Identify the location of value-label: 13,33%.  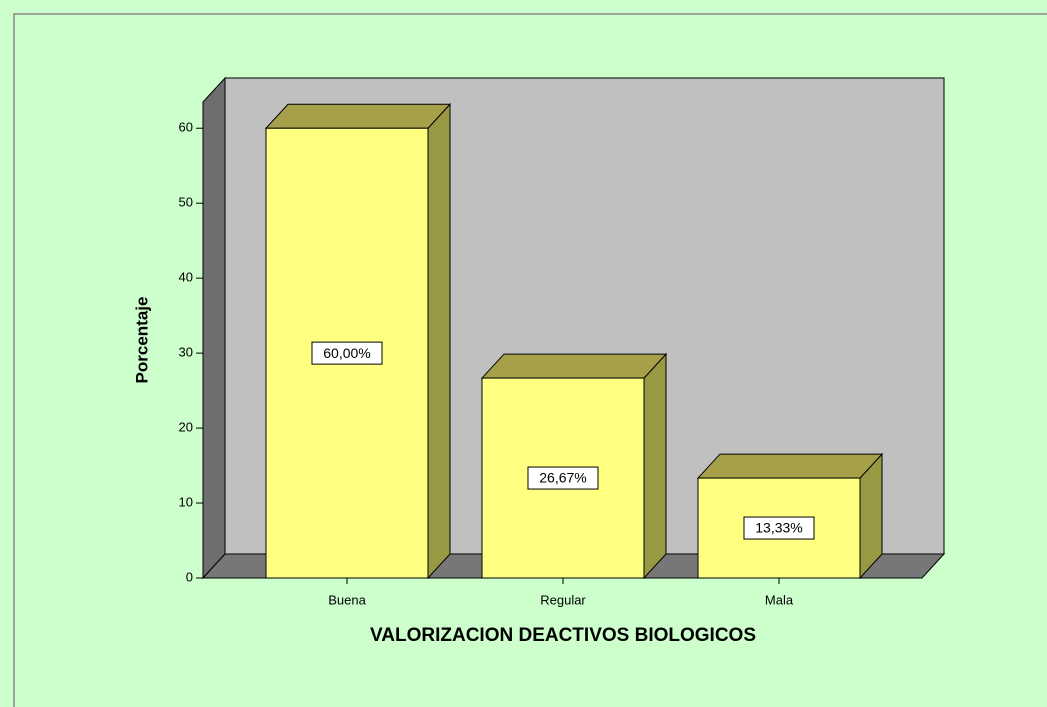
(778, 528).